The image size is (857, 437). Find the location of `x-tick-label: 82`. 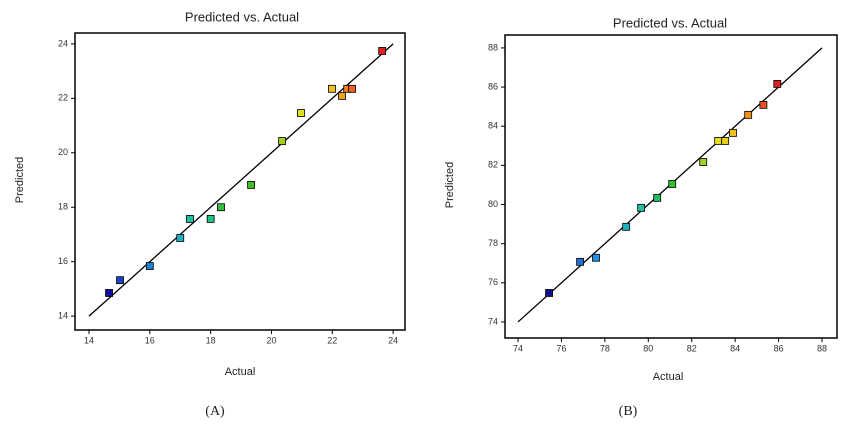

x-tick-label: 82 is located at coordinates (692, 348).